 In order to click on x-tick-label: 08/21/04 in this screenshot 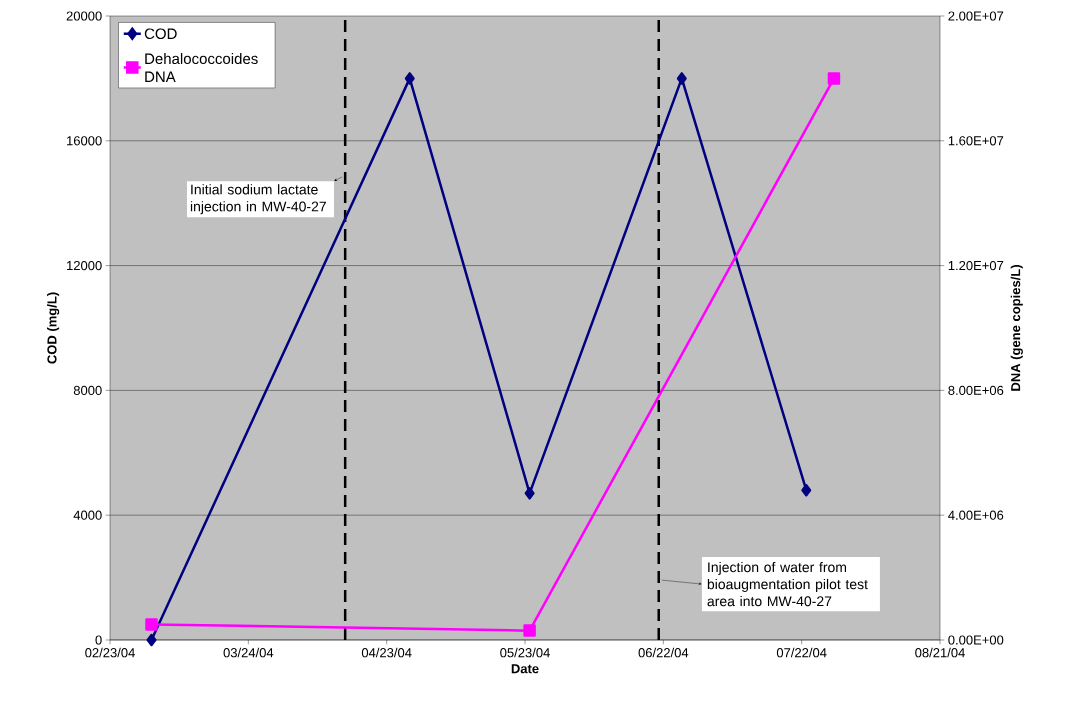, I will do `click(940, 652)`.